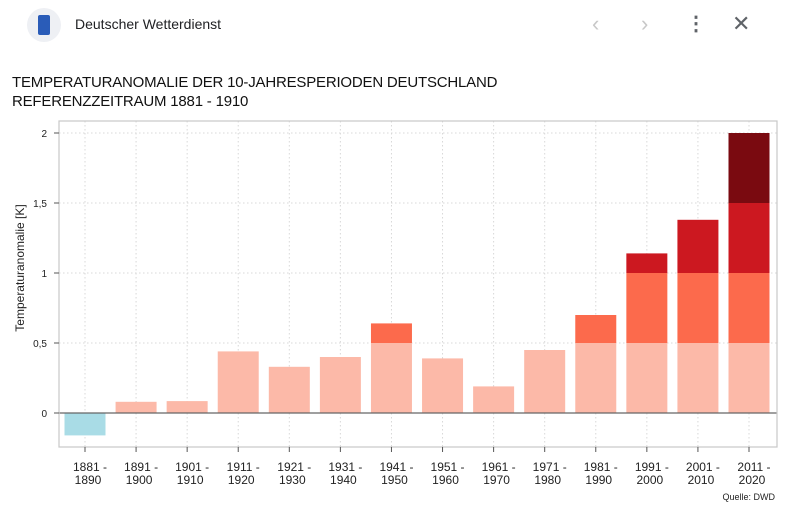 This screenshot has width=788, height=510. Describe the element at coordinates (741, 23) in the screenshot. I see `close-icon: ✕` at that location.